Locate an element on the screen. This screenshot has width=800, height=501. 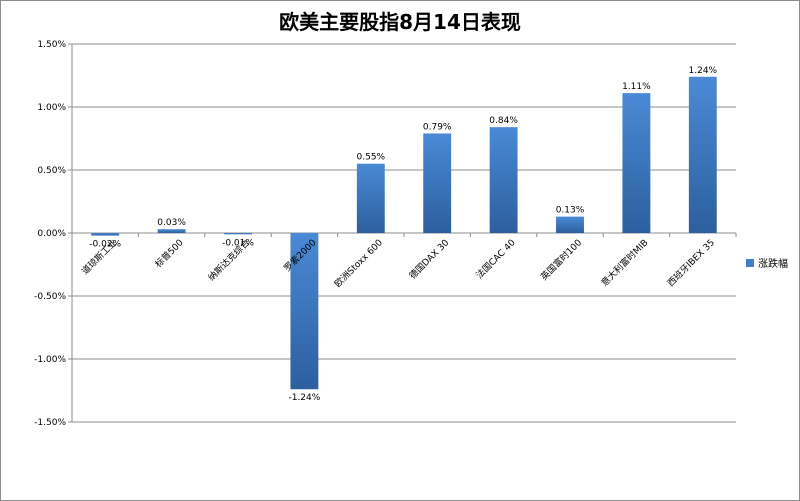
y-tick-label: -1.00% is located at coordinates (50, 360).